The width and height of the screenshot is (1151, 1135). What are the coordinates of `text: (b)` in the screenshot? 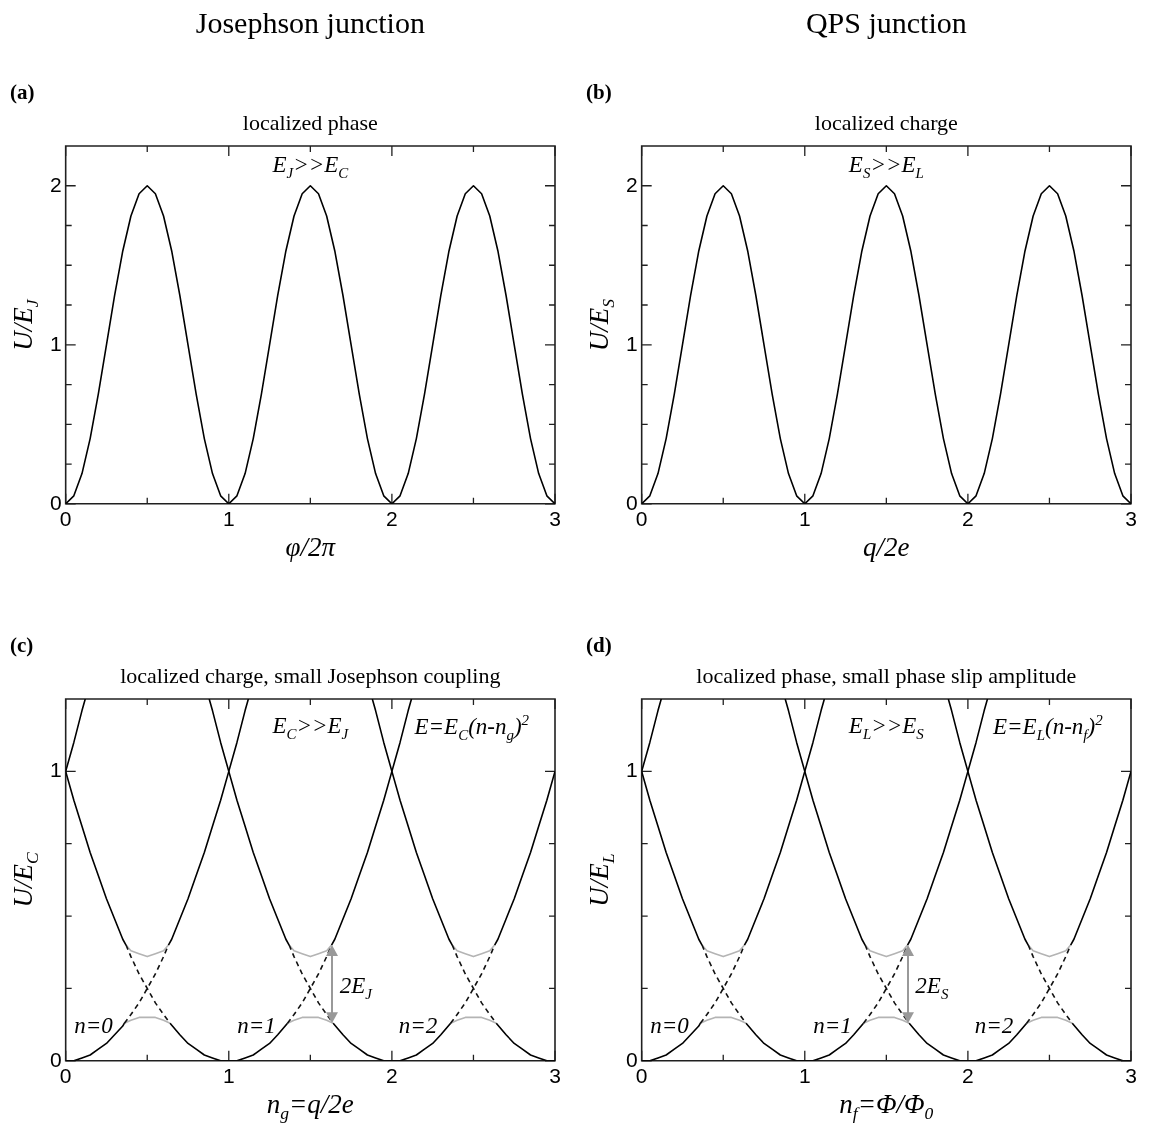 It's located at (599, 92).